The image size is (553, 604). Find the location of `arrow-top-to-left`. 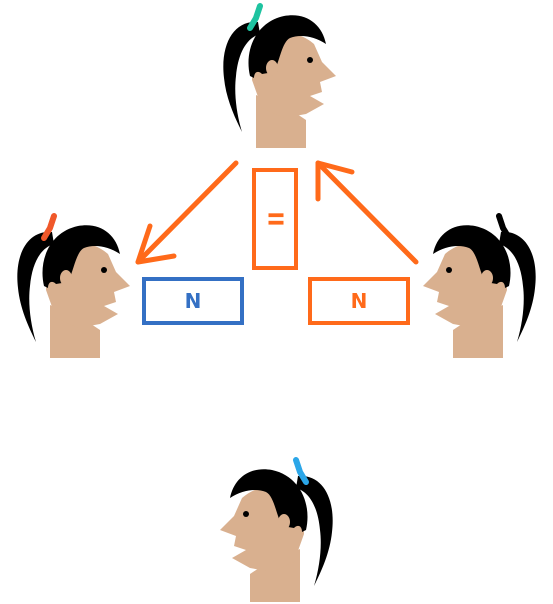

arrow-top-to-left is located at coordinates (187, 212).